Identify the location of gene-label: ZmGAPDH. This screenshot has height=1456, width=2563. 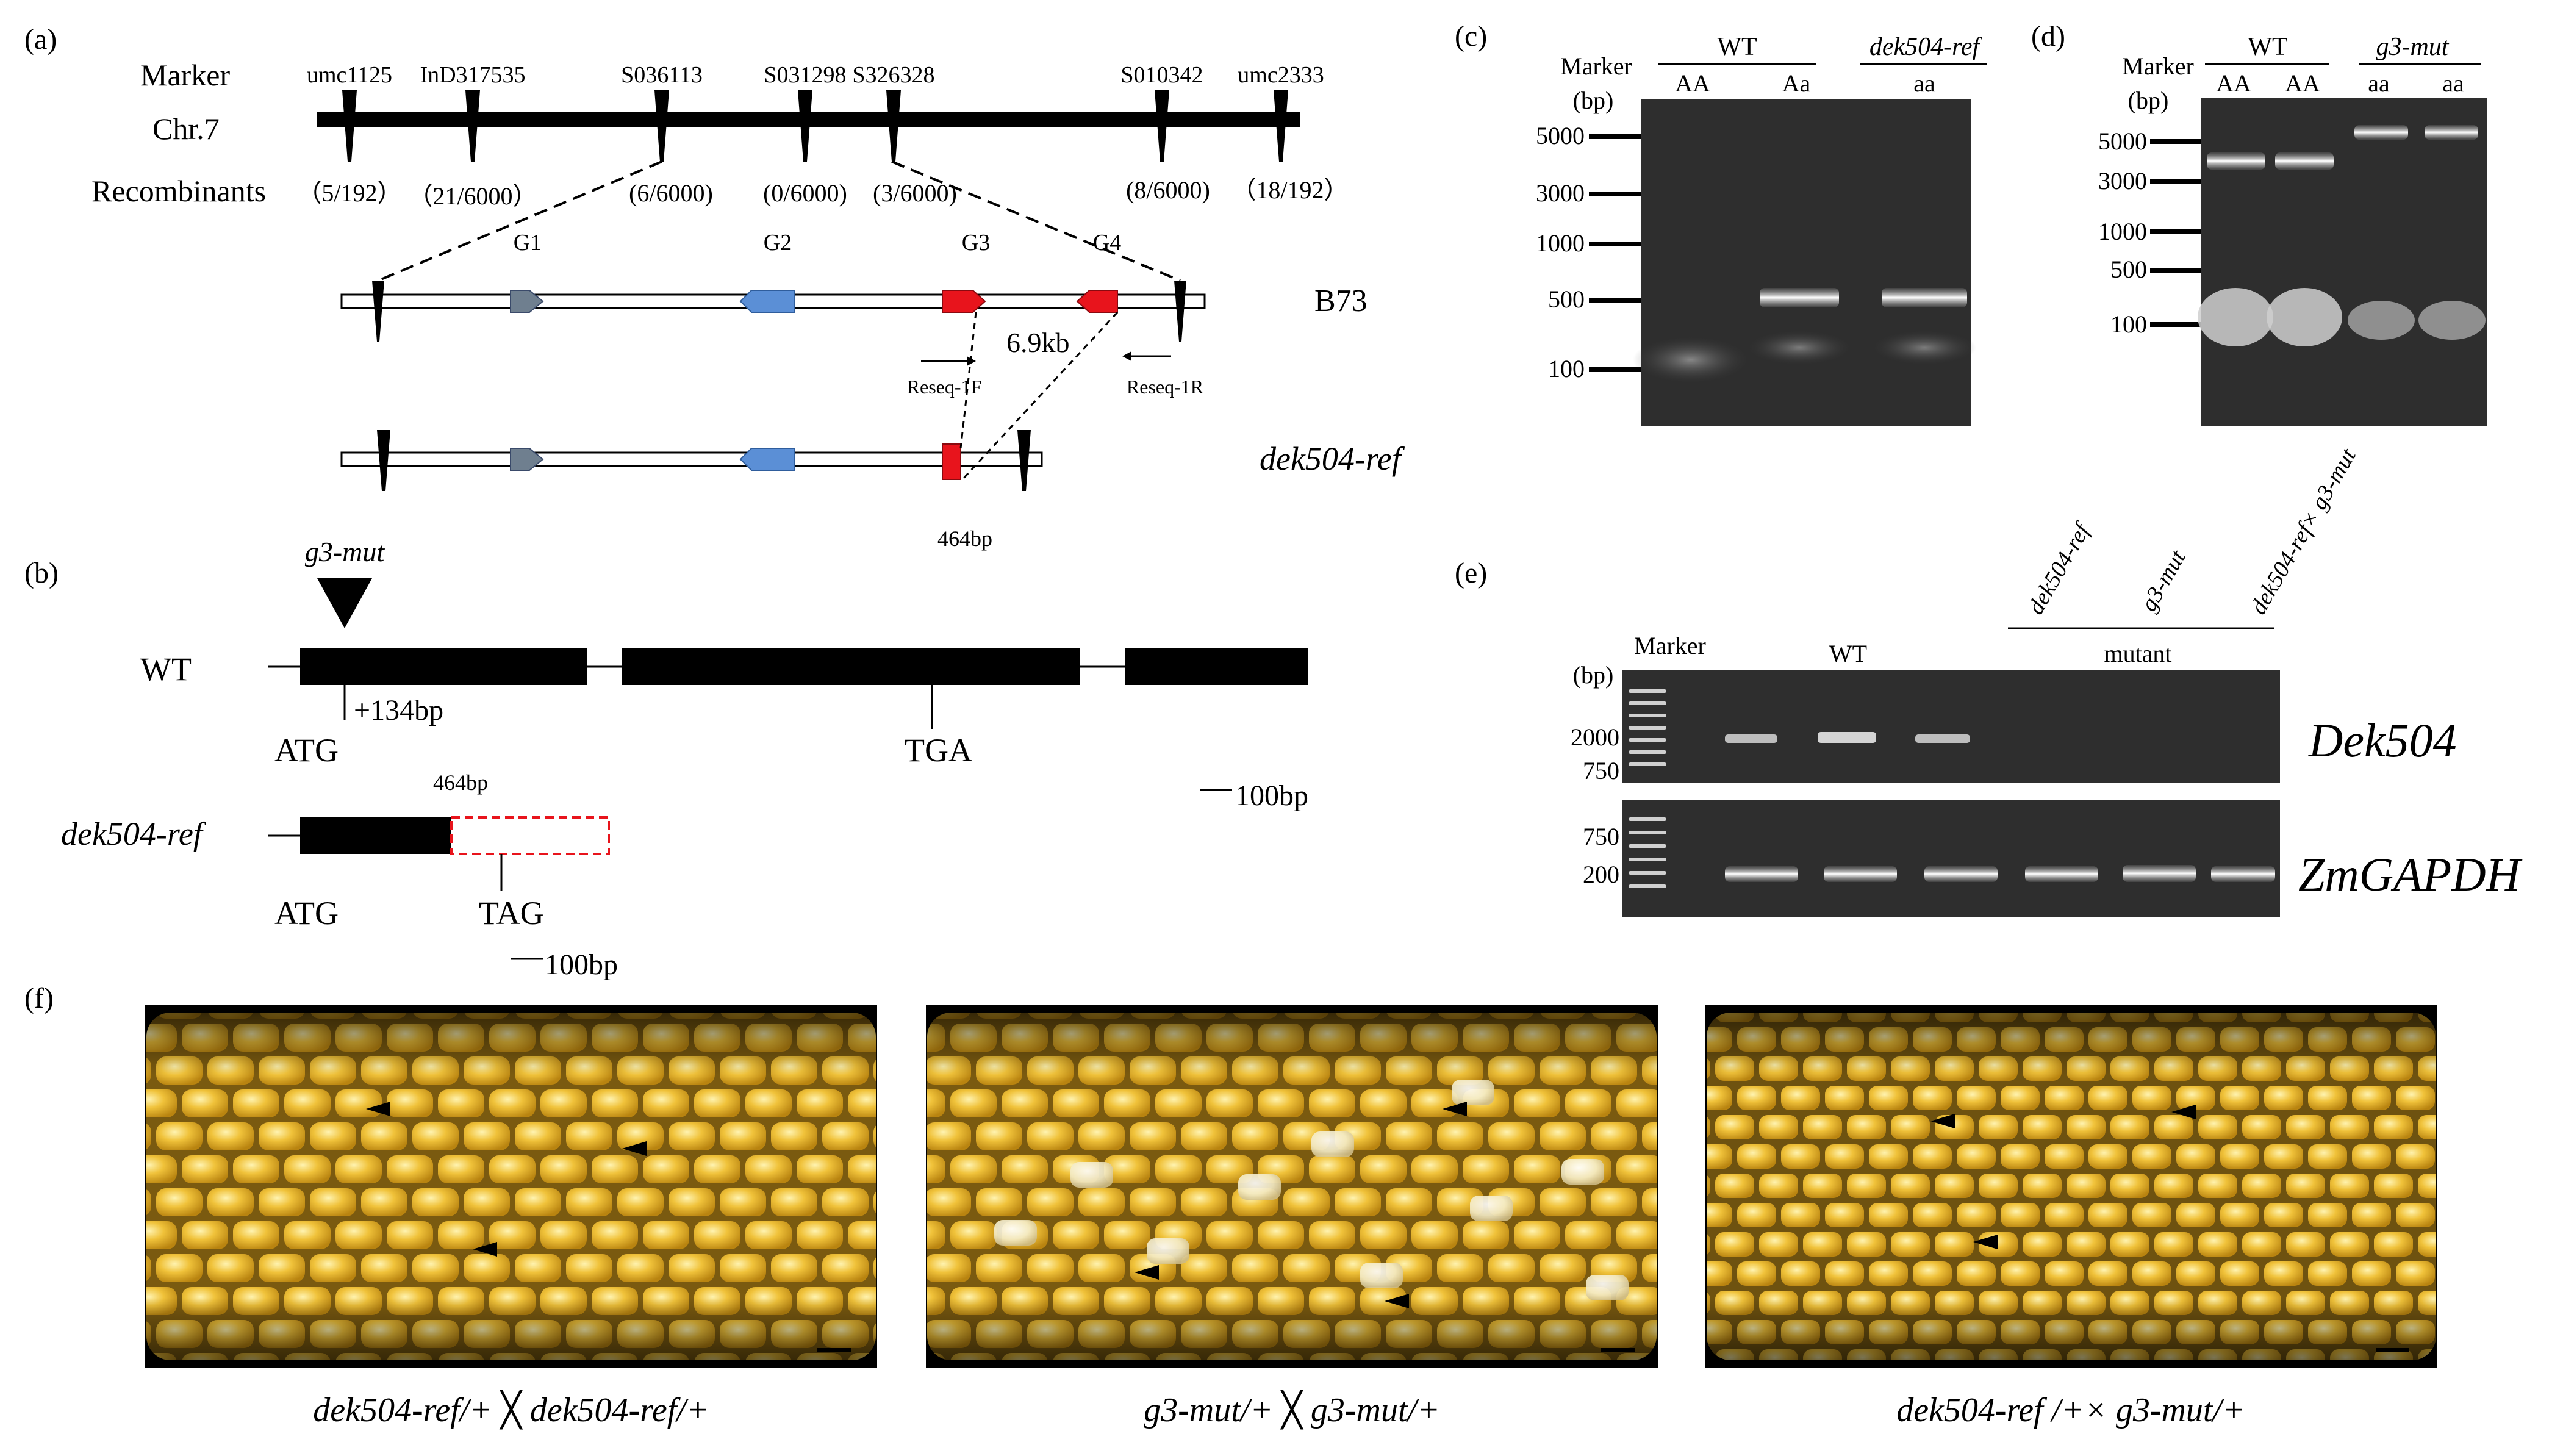
(2410, 874).